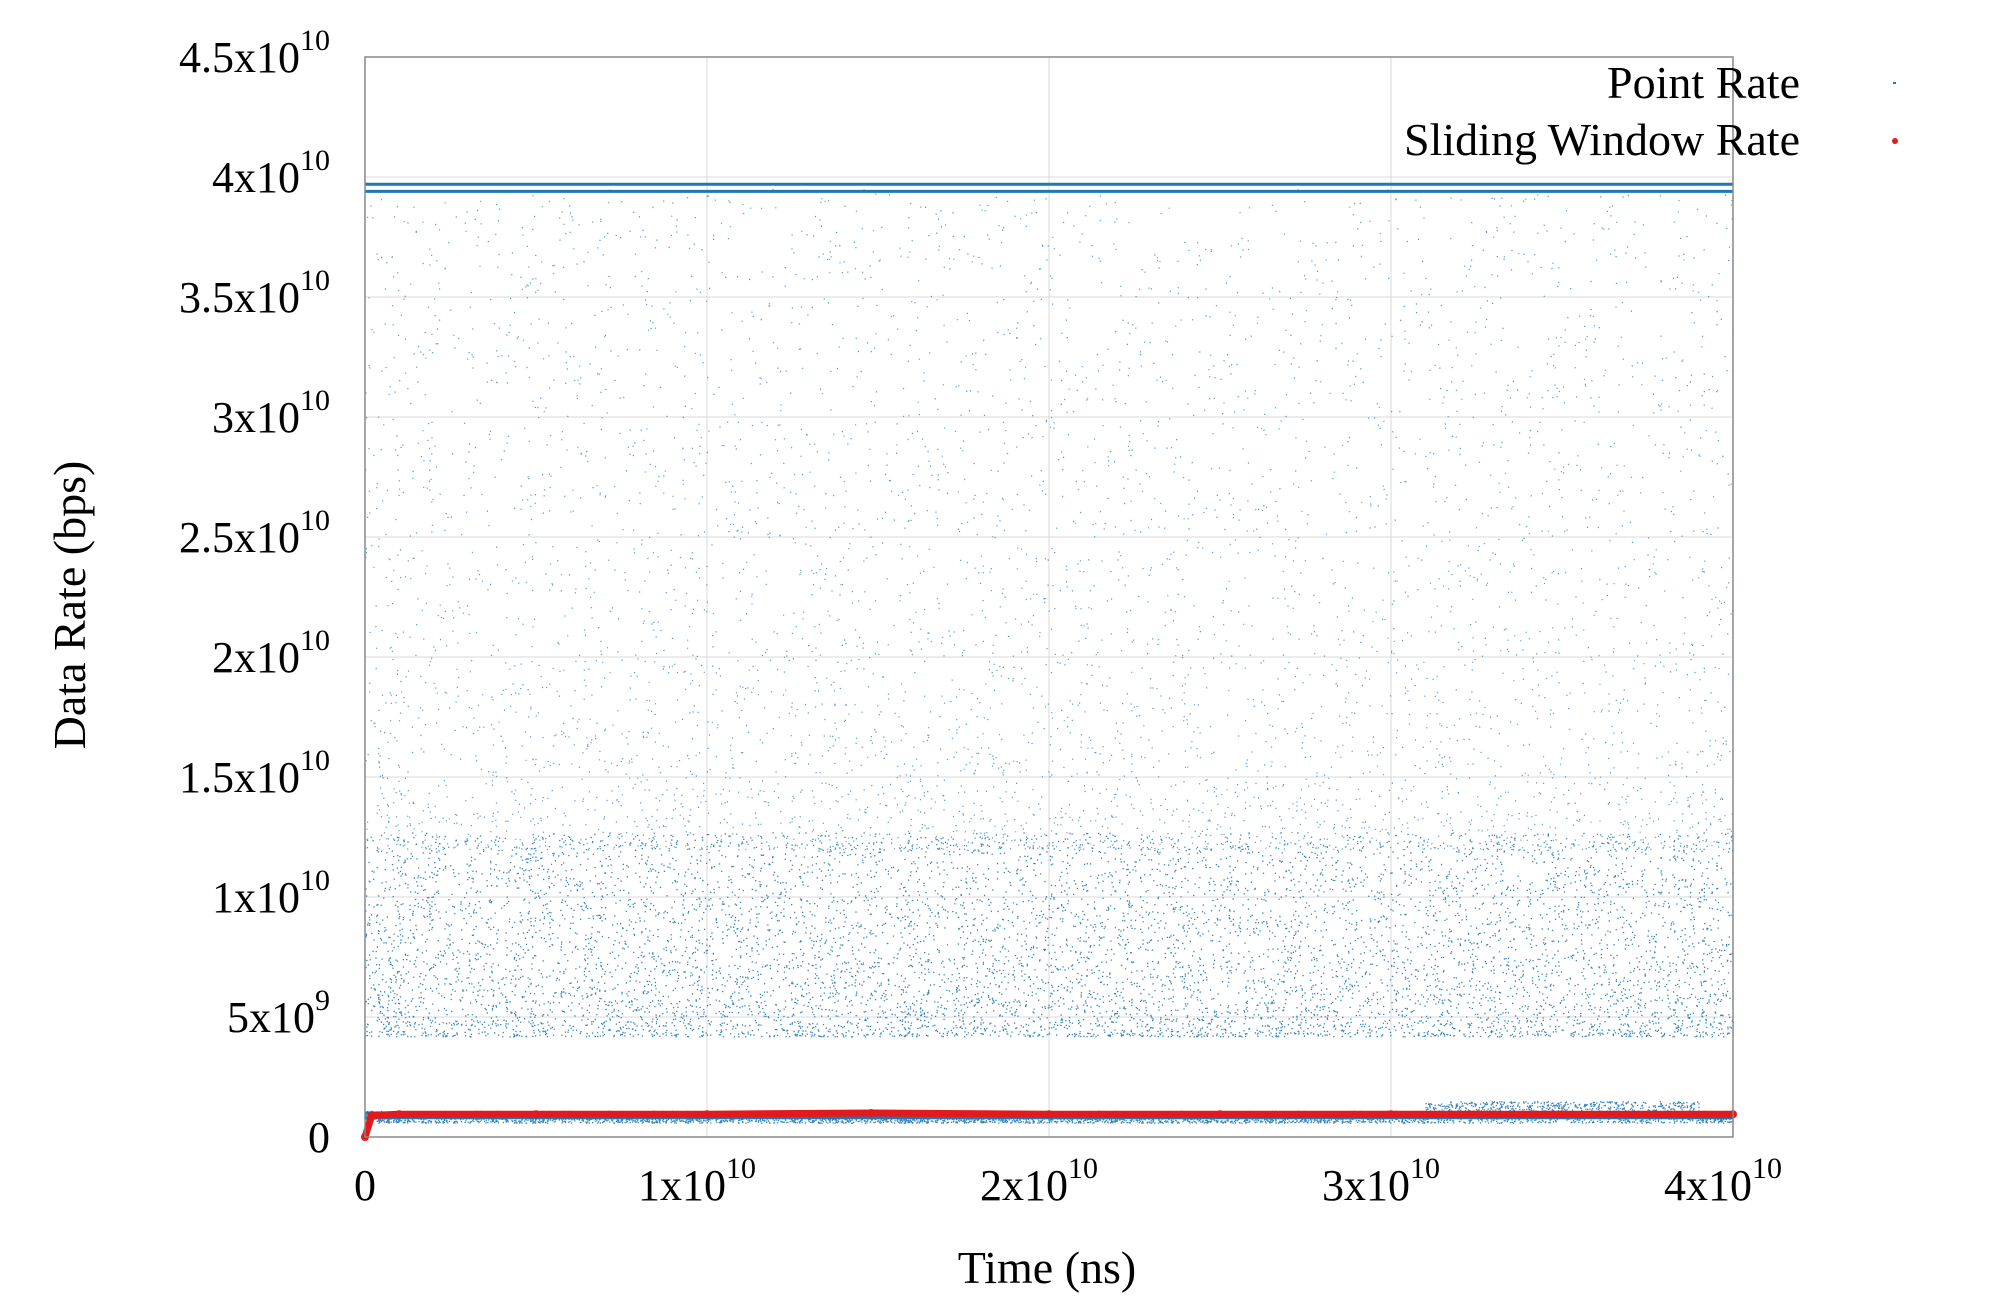 The image size is (2000, 1300). What do you see at coordinates (254, 293) in the screenshot?
I see `y-tick-label-7: 3.5x10¹⁰` at bounding box center [254, 293].